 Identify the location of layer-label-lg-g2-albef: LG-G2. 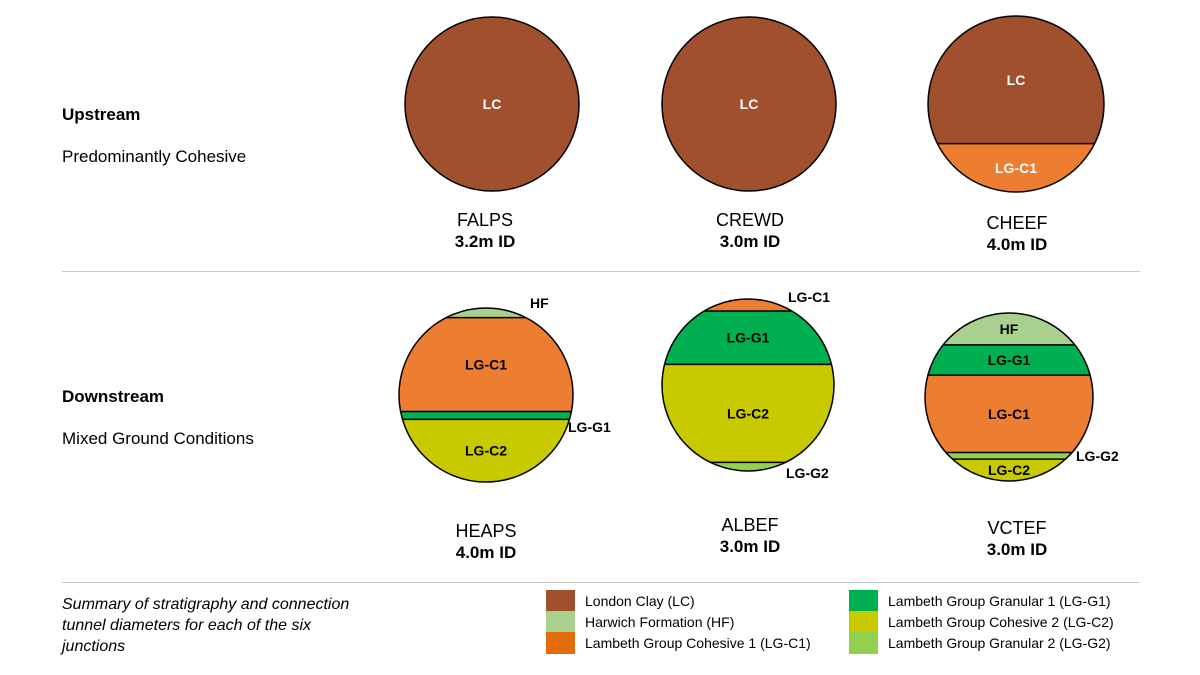
(807, 473).